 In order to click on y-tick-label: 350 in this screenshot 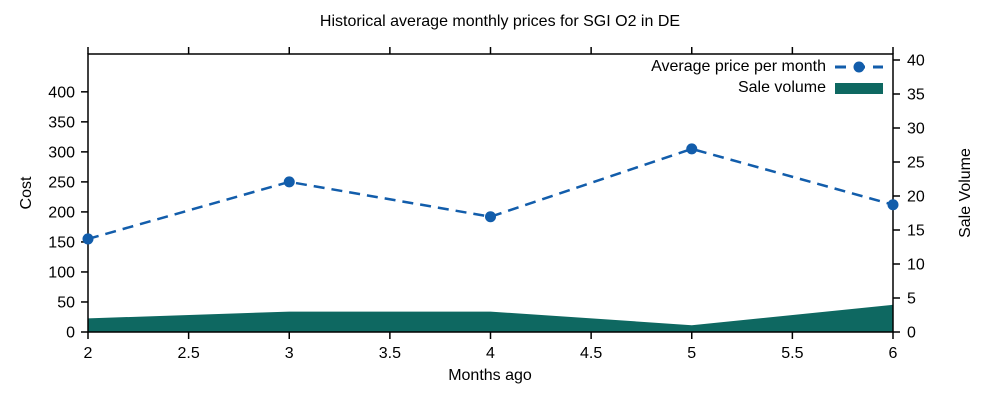, I will do `click(61, 122)`.